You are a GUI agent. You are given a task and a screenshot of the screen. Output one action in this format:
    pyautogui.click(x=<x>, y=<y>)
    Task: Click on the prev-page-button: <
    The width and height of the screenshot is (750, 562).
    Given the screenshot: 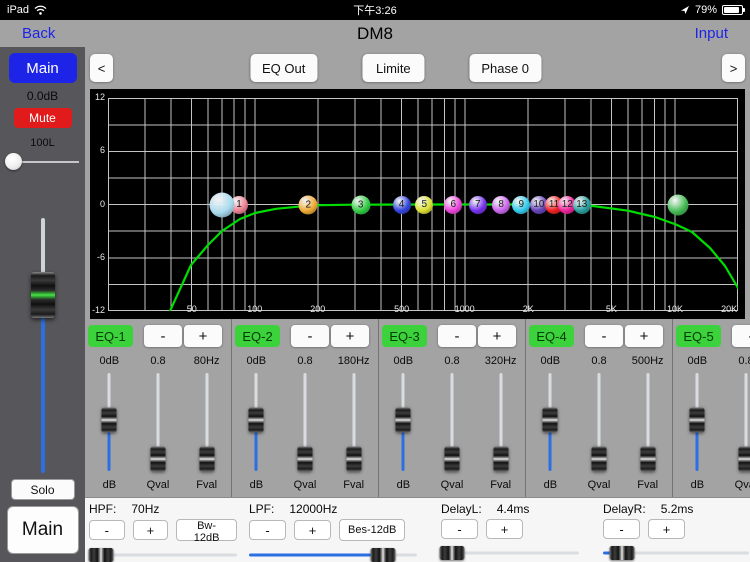 What is the action you would take?
    pyautogui.click(x=101, y=68)
    